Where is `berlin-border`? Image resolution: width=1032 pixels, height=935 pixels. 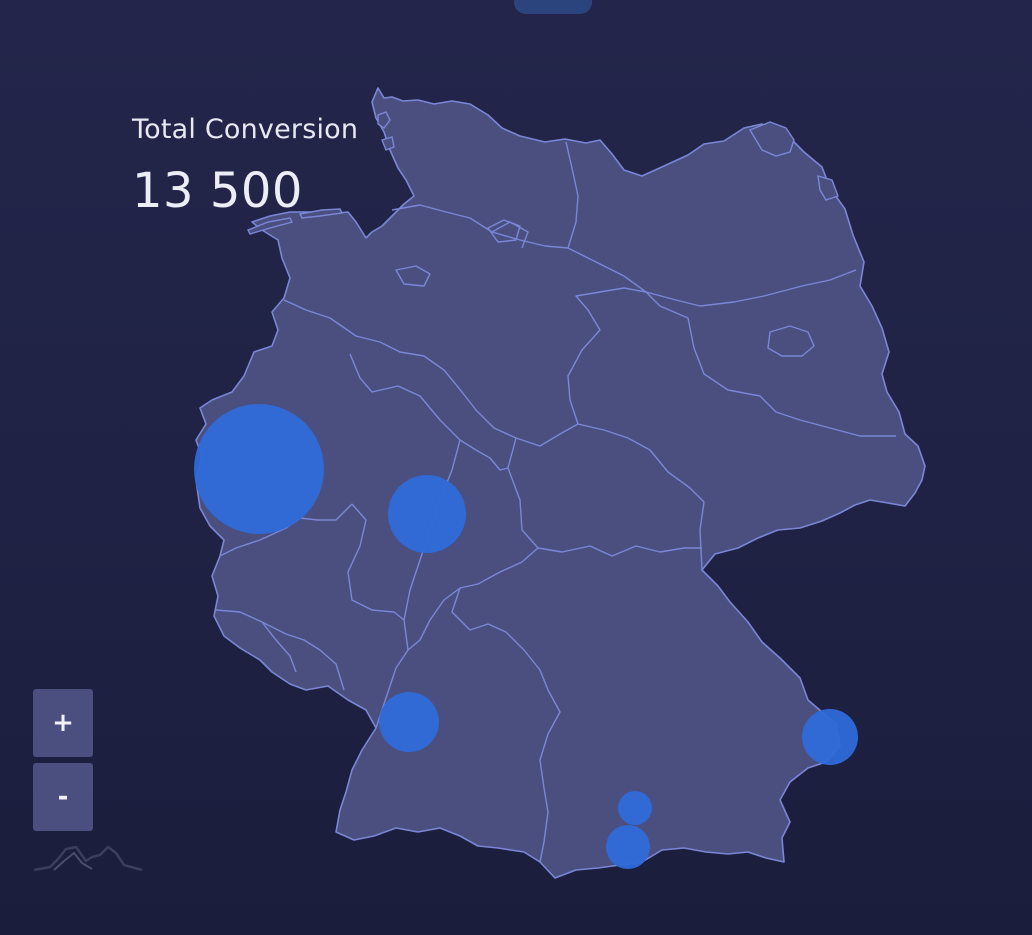
berlin-border is located at coordinates (791, 341).